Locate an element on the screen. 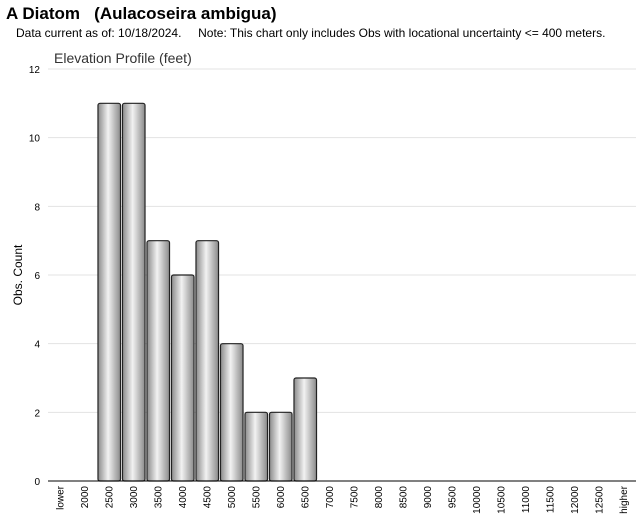  x-tick-label: 2500 is located at coordinates (109, 497).